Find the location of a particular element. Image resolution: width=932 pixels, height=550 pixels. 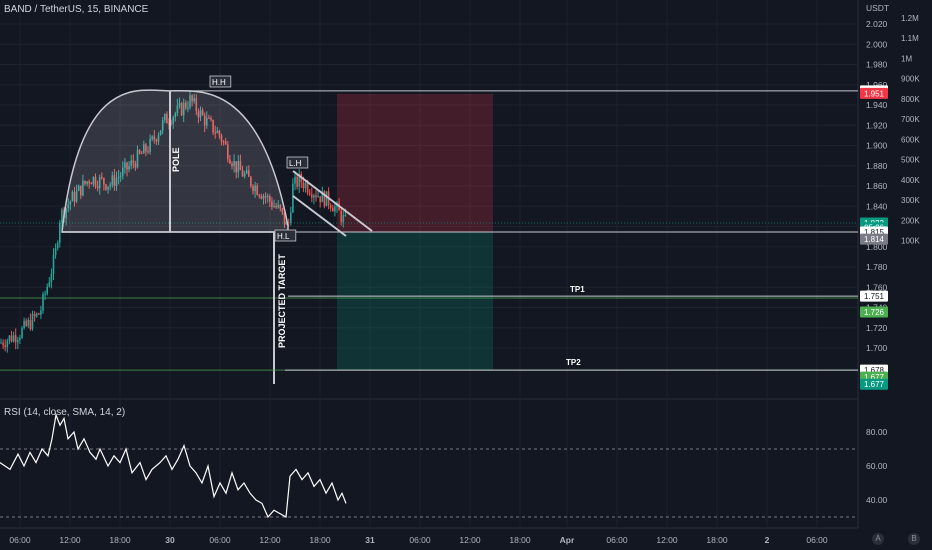

price-tick-label: 1.940 is located at coordinates (877, 105).